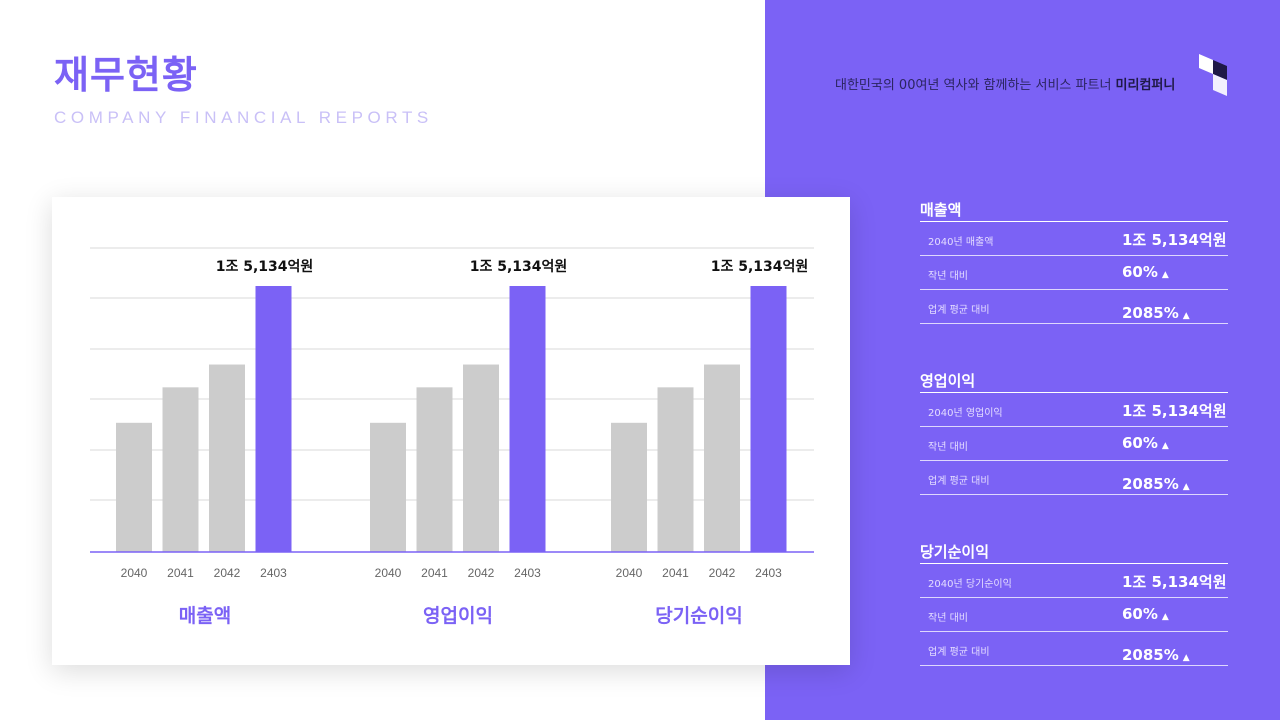 The height and width of the screenshot is (720, 1280). Describe the element at coordinates (975, 85) in the screenshot. I see `tagline-text: 대한민국의 00여년 역사와 함께하는 서비스 파트너` at that location.